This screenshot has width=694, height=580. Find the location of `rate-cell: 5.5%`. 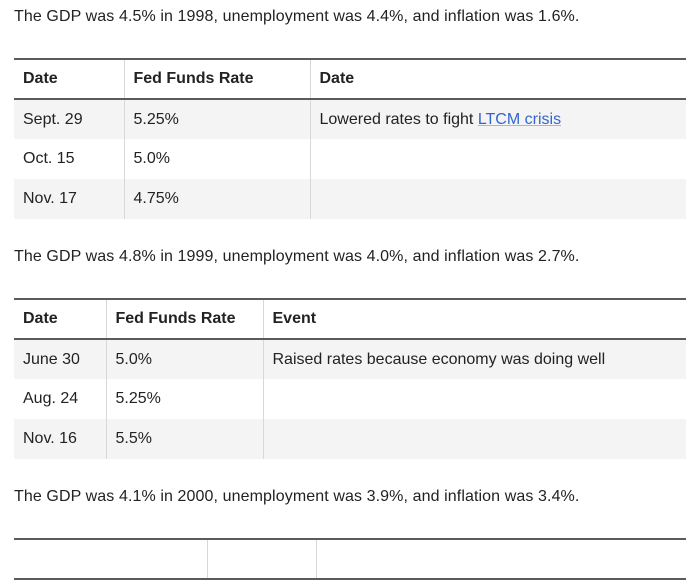

rate-cell: 5.5% is located at coordinates (184, 439).